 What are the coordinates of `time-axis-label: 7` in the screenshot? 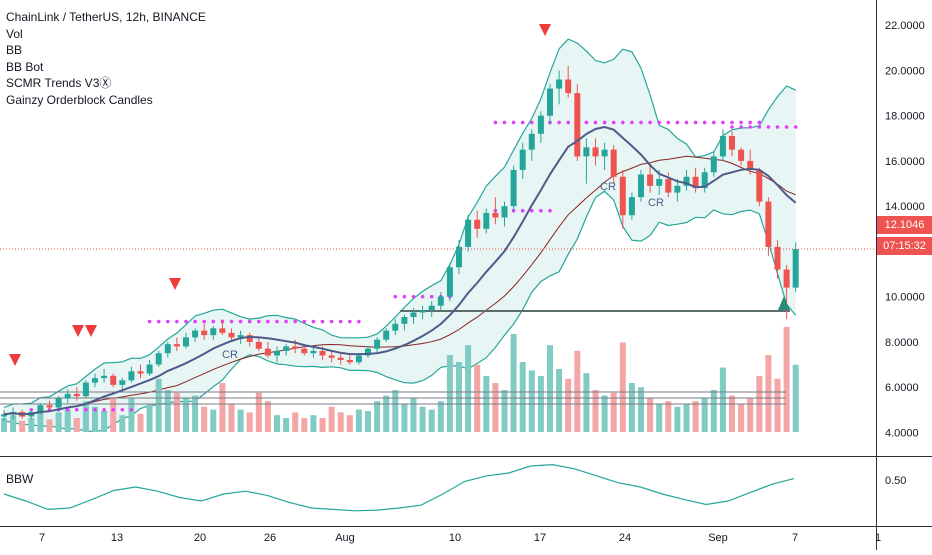 It's located at (42, 538).